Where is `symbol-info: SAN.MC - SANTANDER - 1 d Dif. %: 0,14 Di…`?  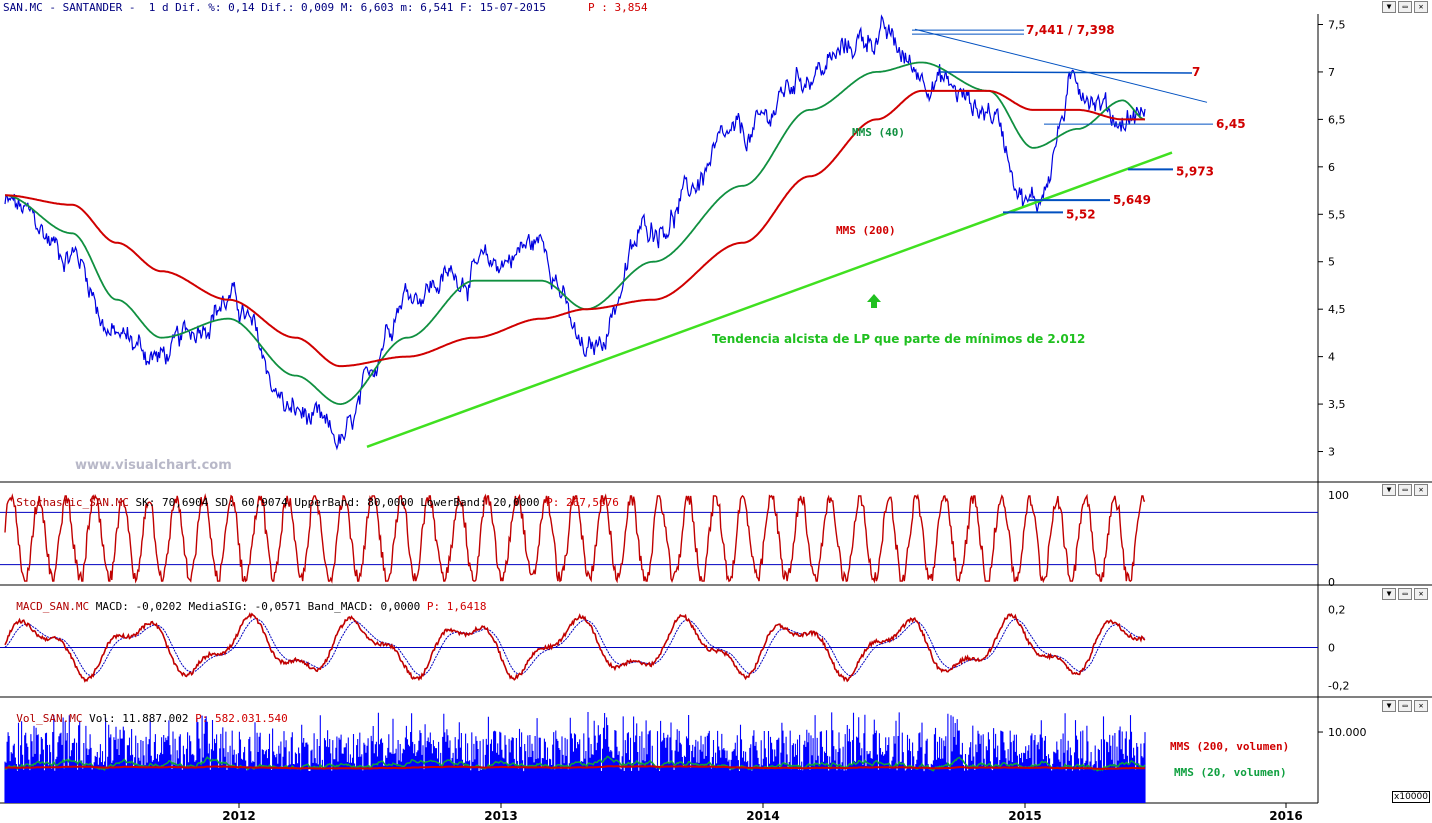
symbol-info: SAN.MC - SANTANDER - 1 d Dif. %: 0,14 Di… is located at coordinates (275, 7).